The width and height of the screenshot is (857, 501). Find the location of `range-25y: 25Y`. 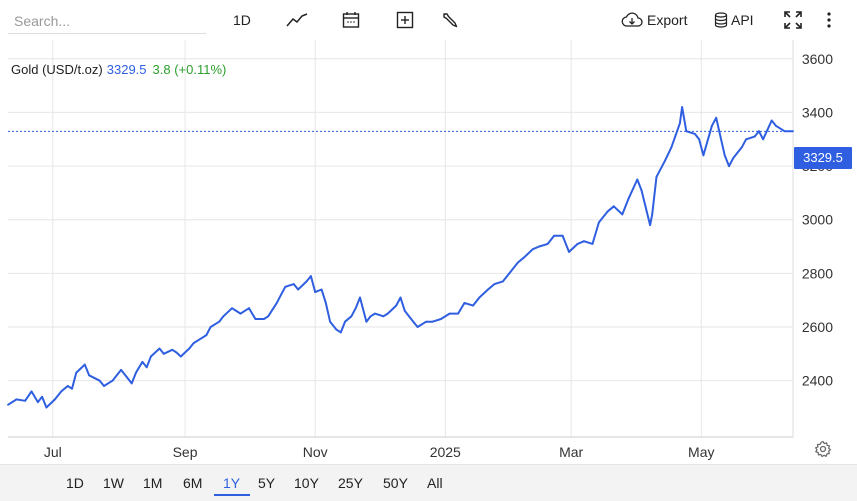

range-25y: 25Y is located at coordinates (350, 483).